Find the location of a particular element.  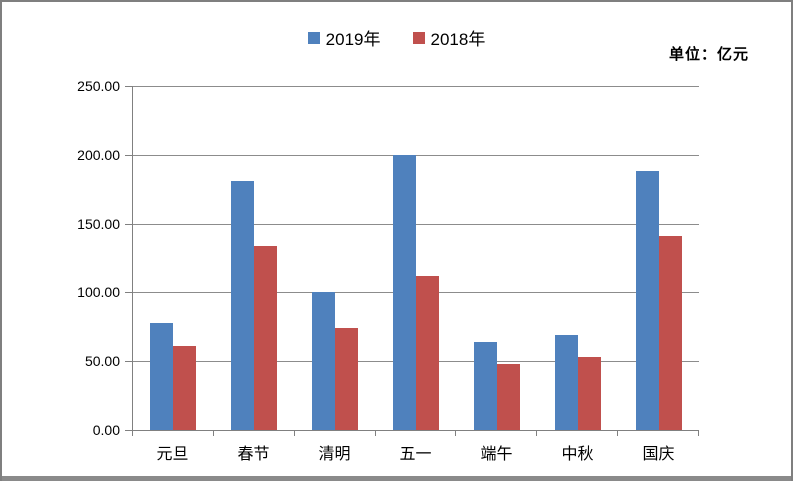

bar-2018年-春节 is located at coordinates (266, 337).